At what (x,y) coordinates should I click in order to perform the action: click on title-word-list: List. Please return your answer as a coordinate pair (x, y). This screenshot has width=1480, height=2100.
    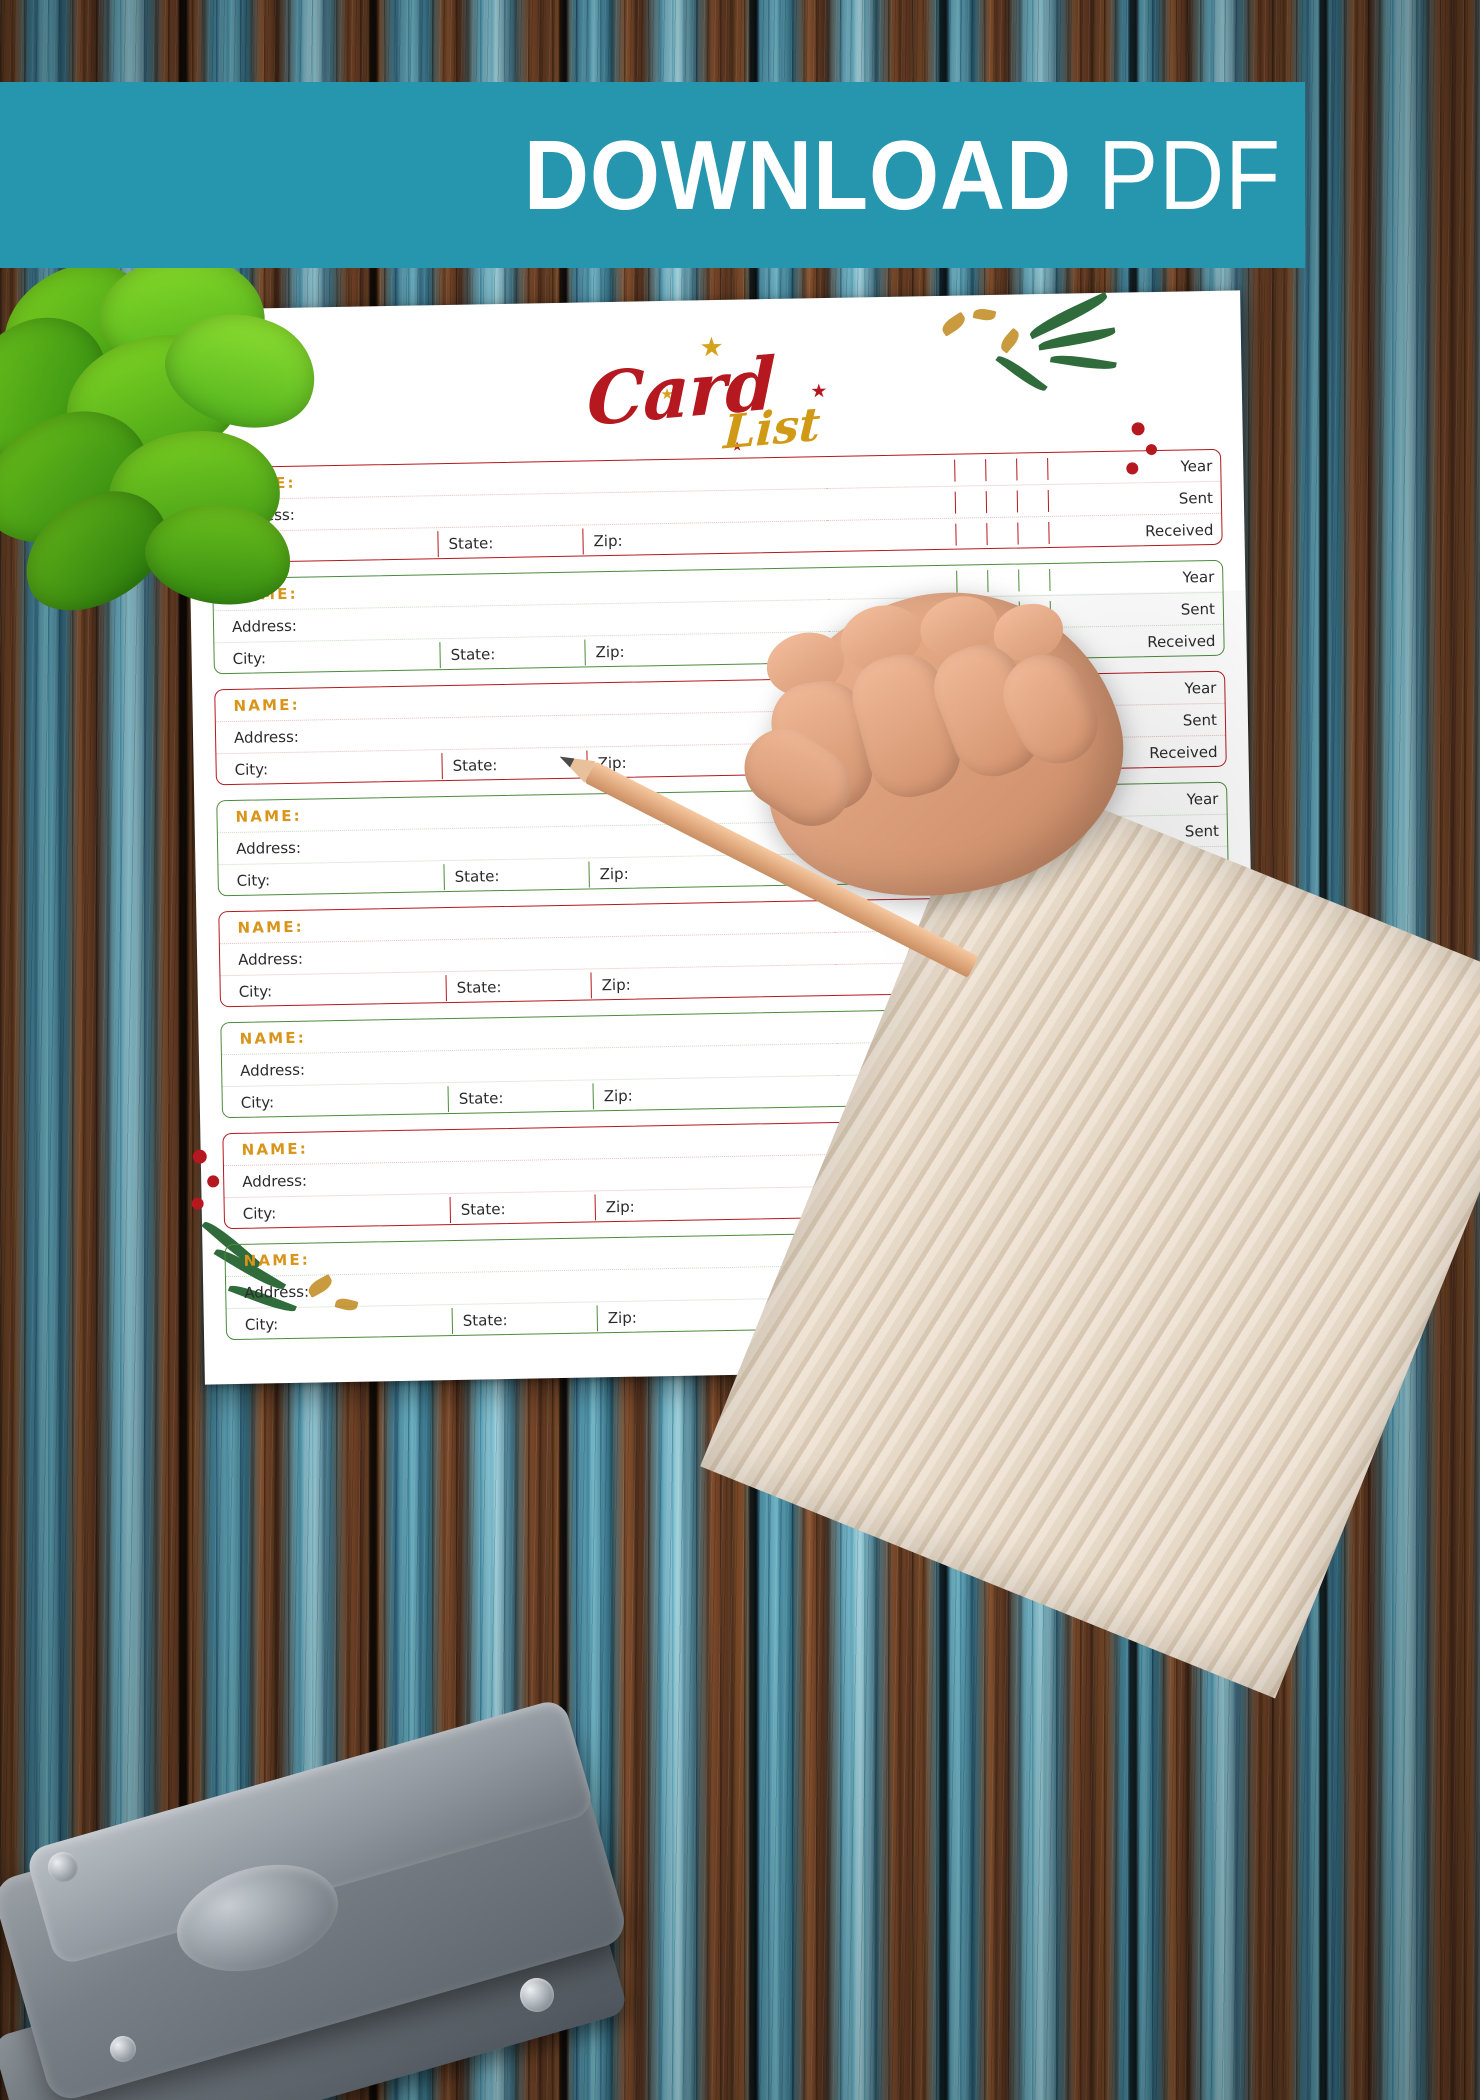
    Looking at the image, I should click on (771, 428).